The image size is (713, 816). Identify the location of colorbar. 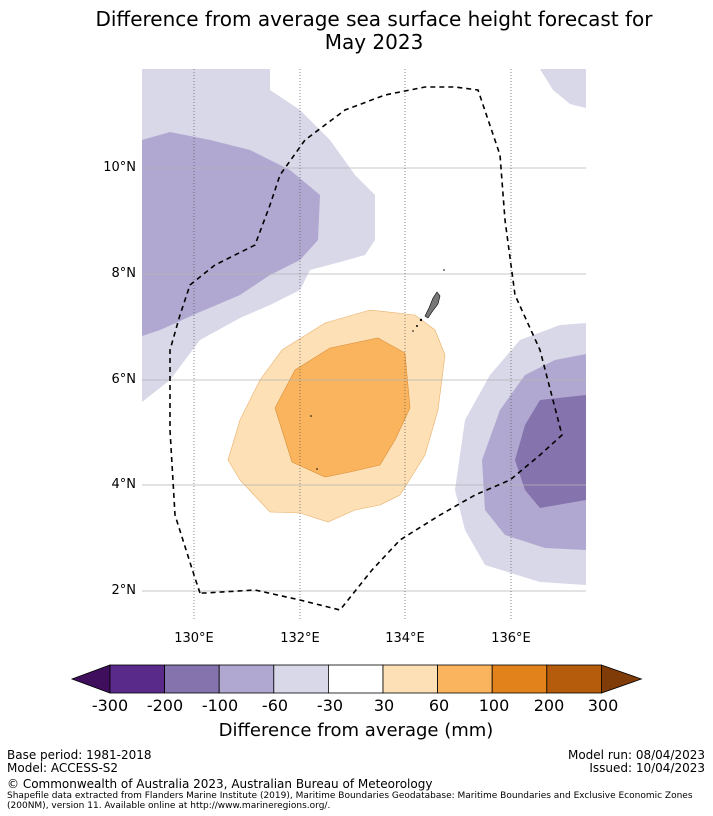
(356, 679).